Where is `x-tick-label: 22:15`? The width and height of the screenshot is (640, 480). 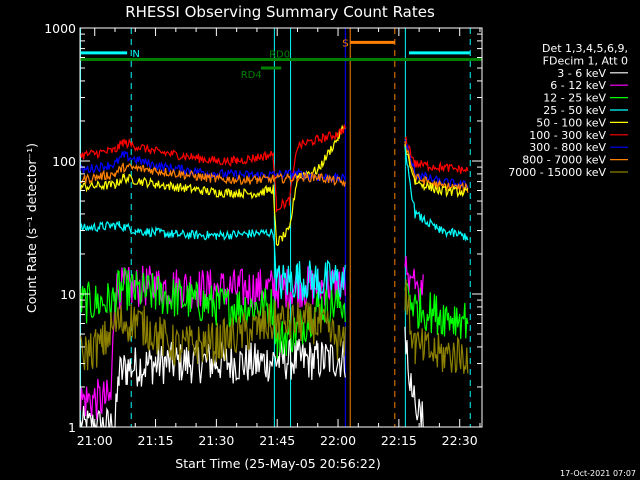
x-tick-label: 22:15 is located at coordinates (399, 440).